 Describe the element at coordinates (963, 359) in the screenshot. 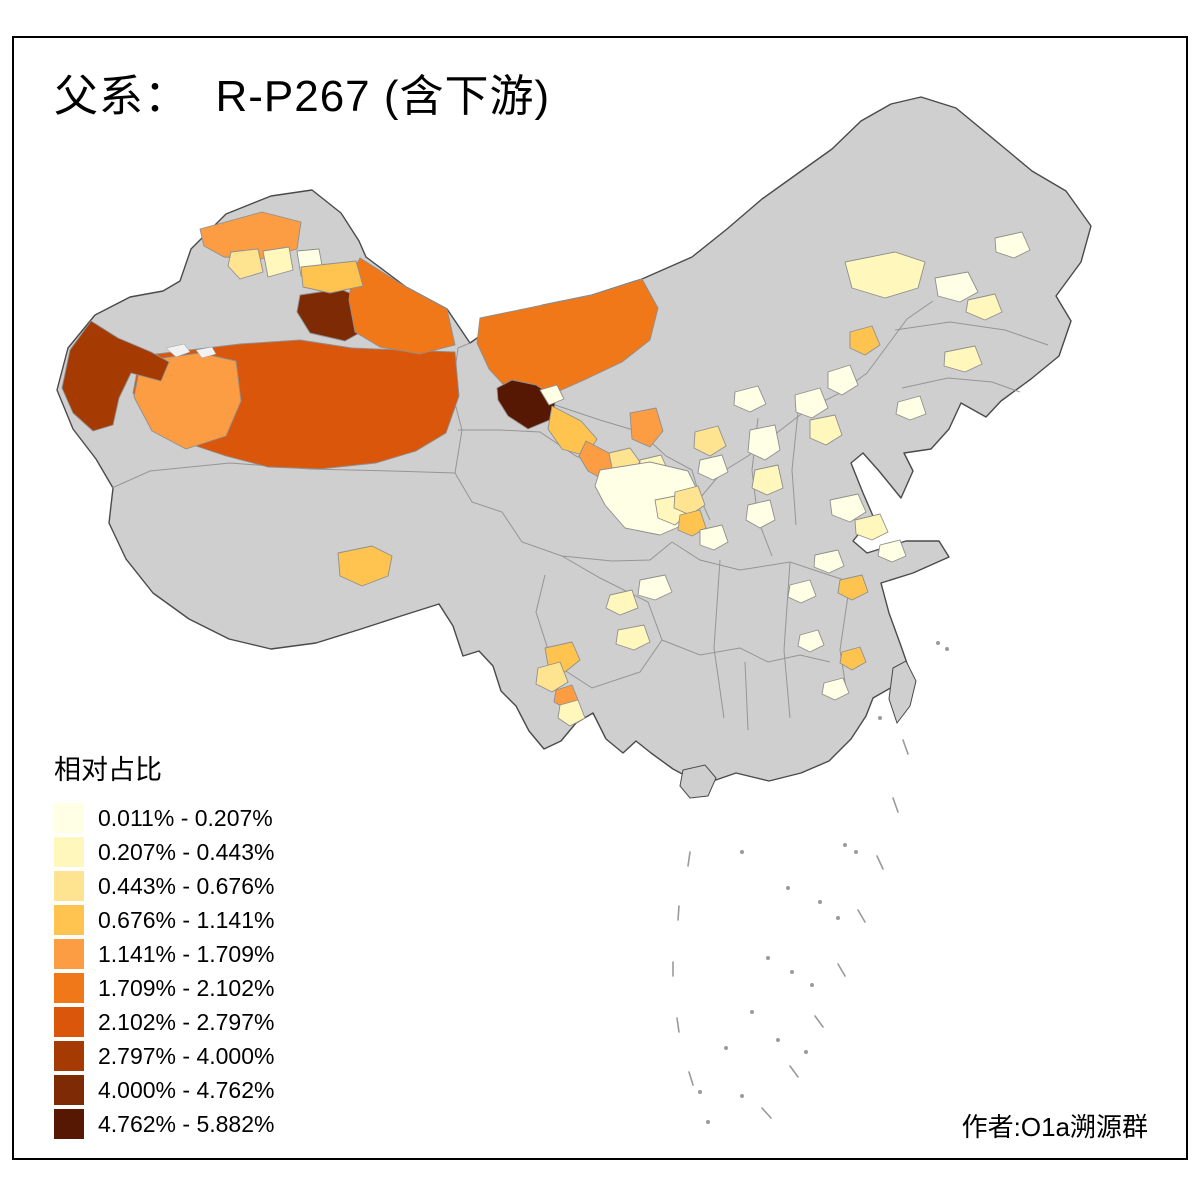

I see `region-songyuan` at that location.